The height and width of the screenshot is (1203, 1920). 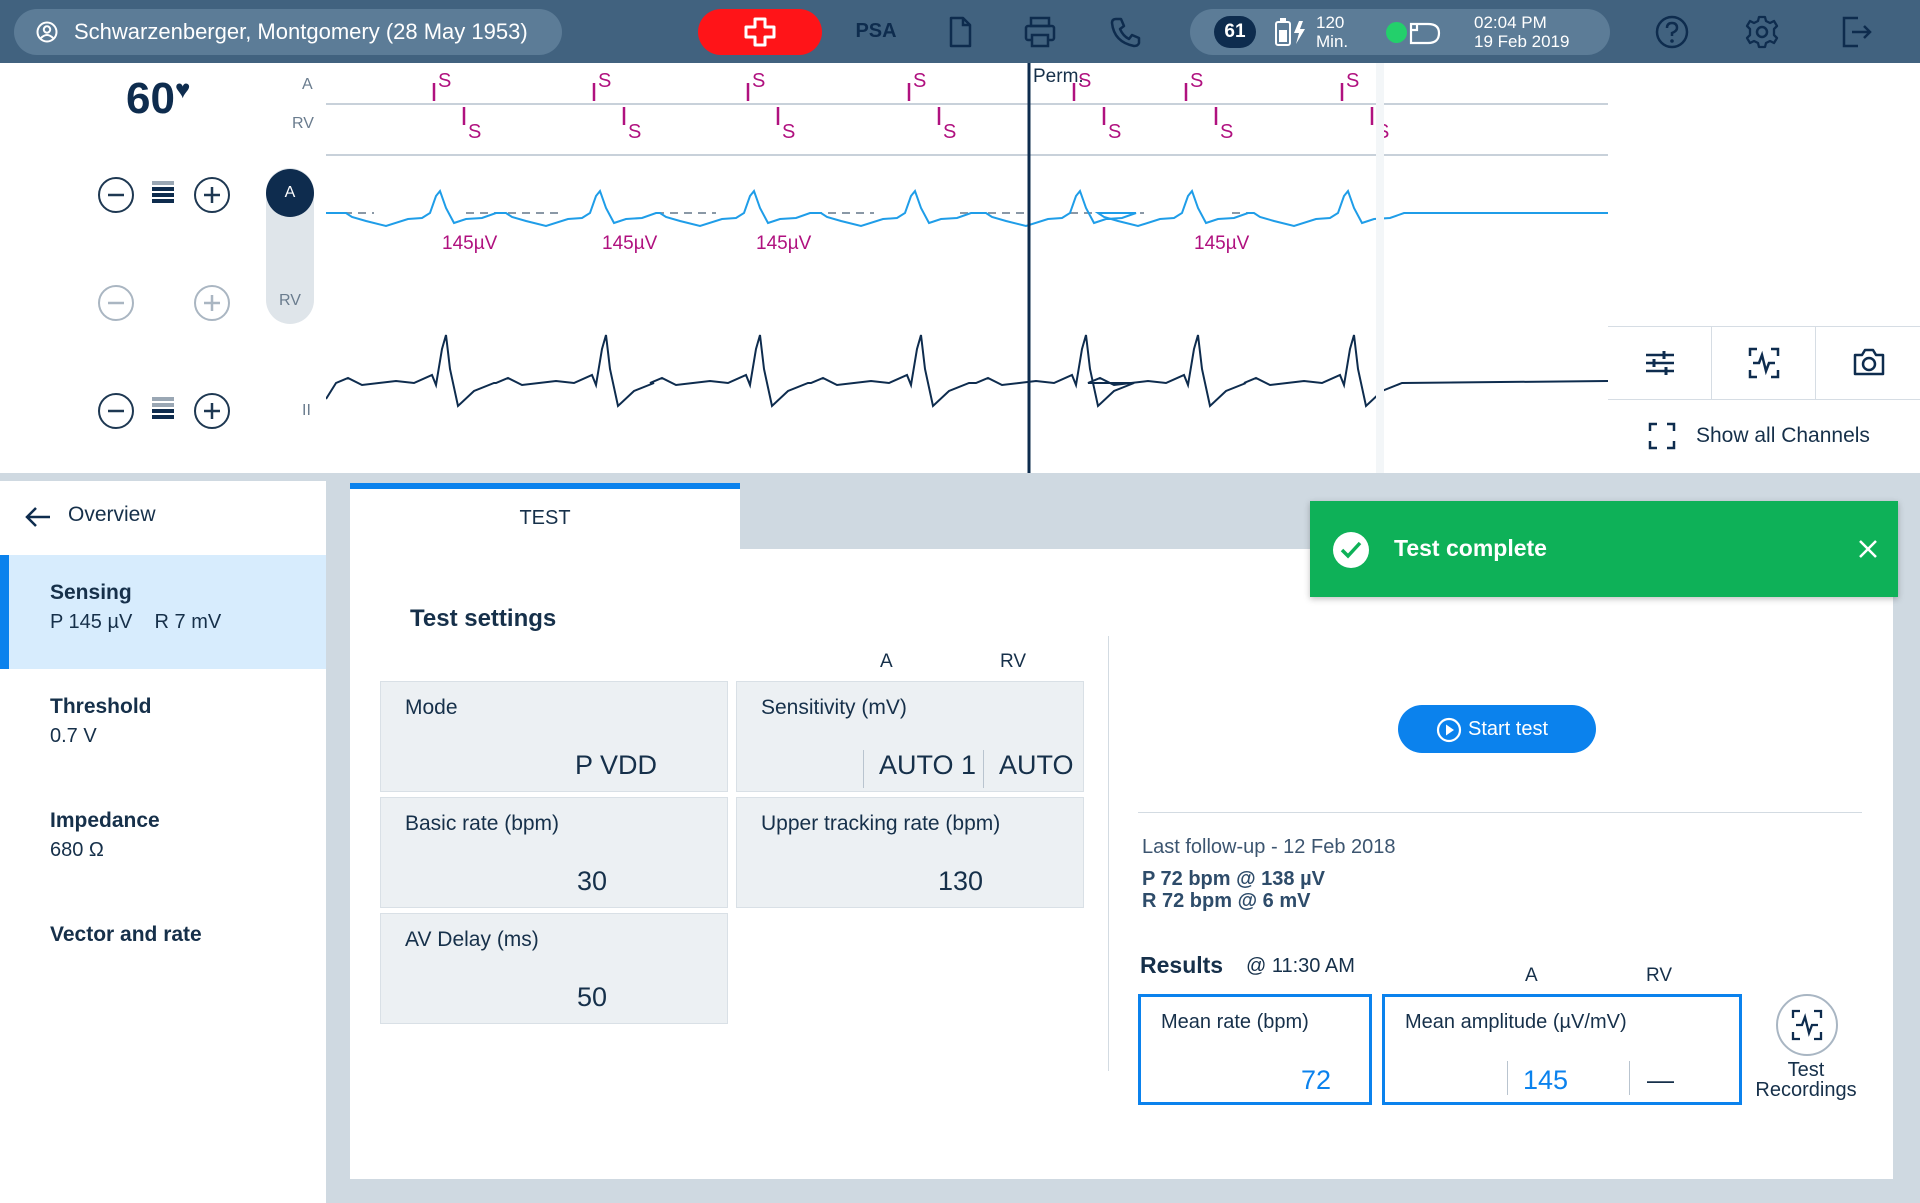 I want to click on current-time: 02:04 PM, so click(x=1510, y=22).